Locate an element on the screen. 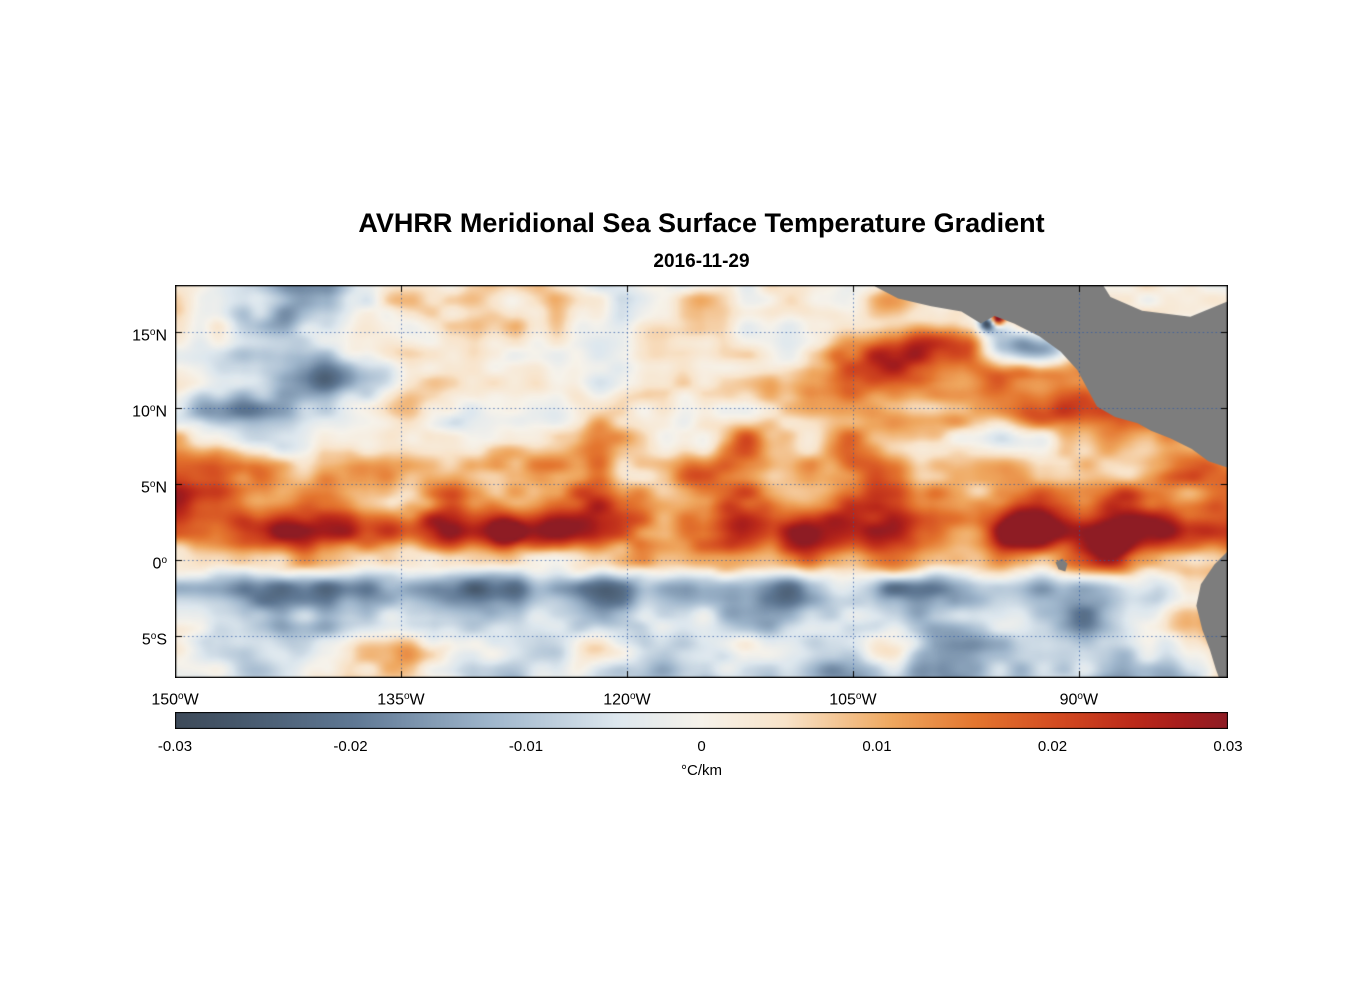  y-tick-label: 5oS is located at coordinates (154, 640).